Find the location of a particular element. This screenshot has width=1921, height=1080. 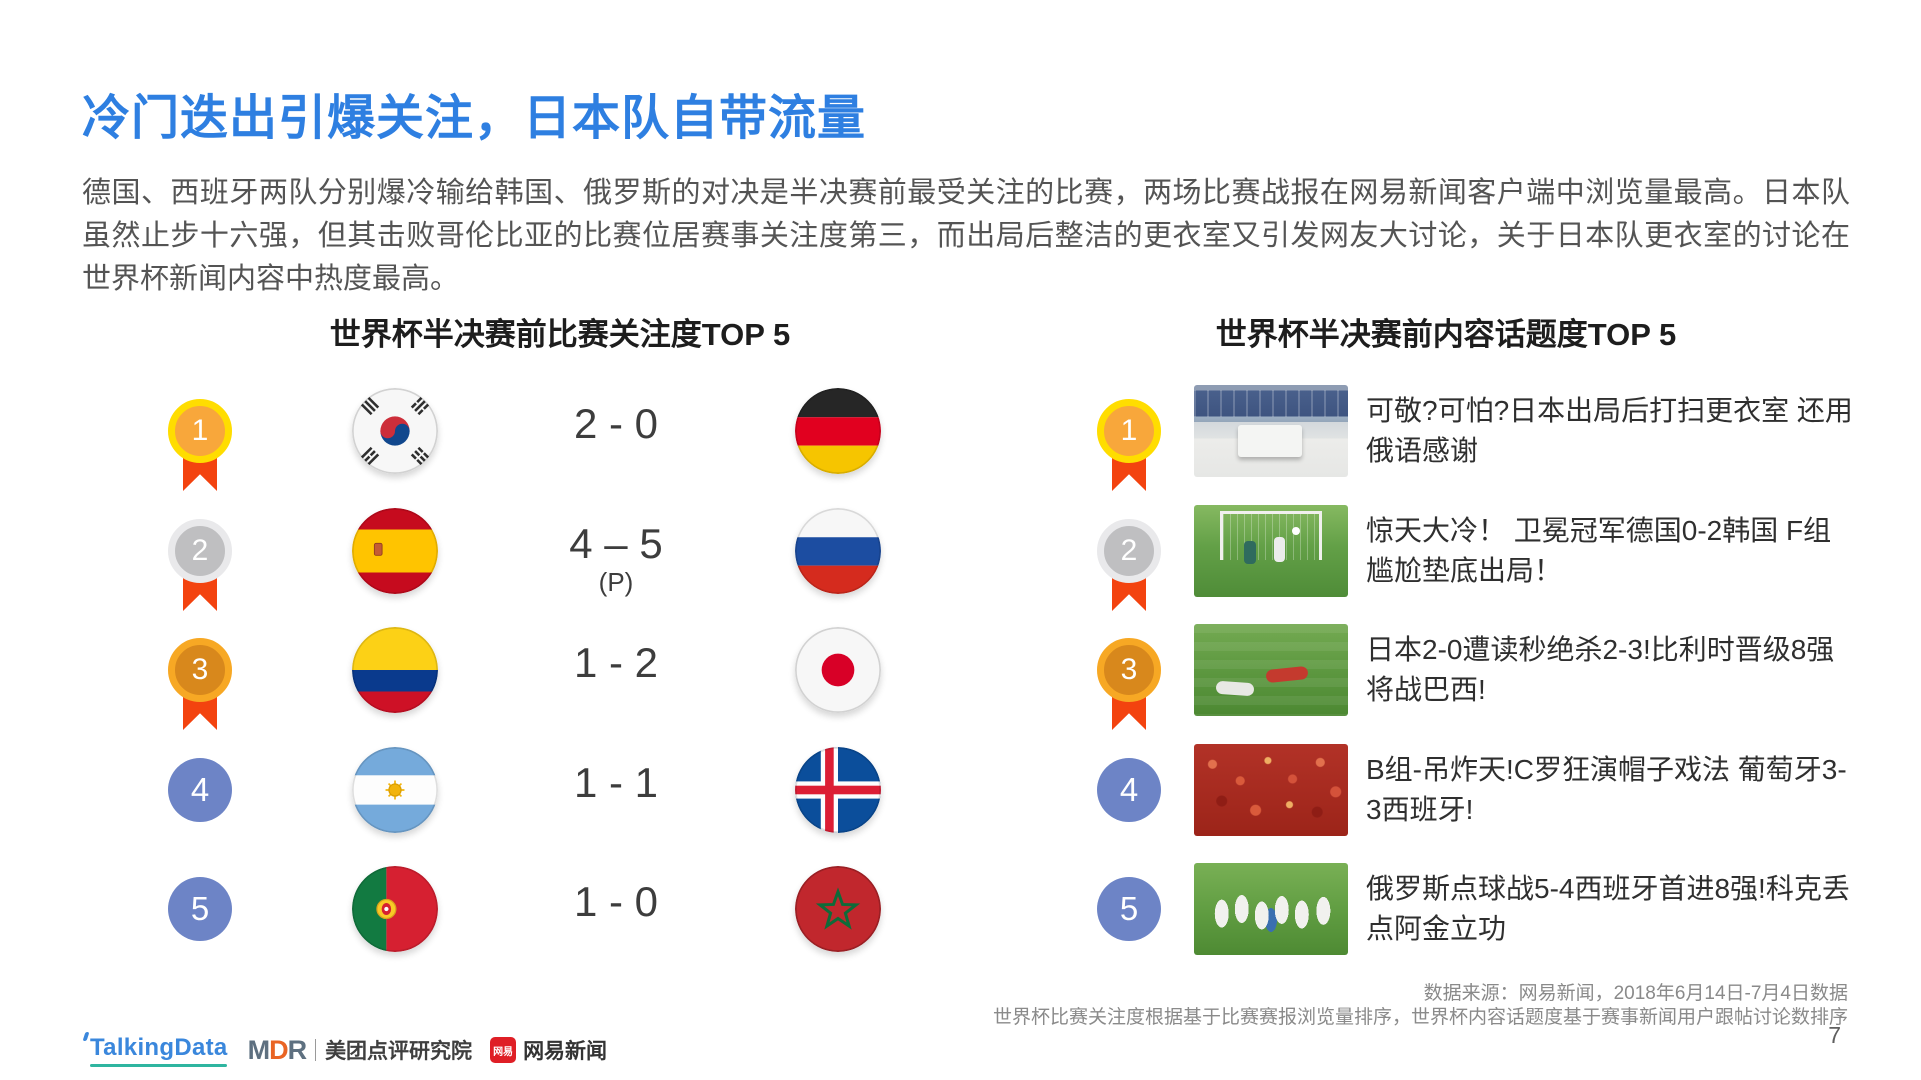

news-row-2: 2 惊天大冷！ 卫冕冠军德国0-2韩国 F组尴尬垫底出局！ is located at coordinates (960, 556).